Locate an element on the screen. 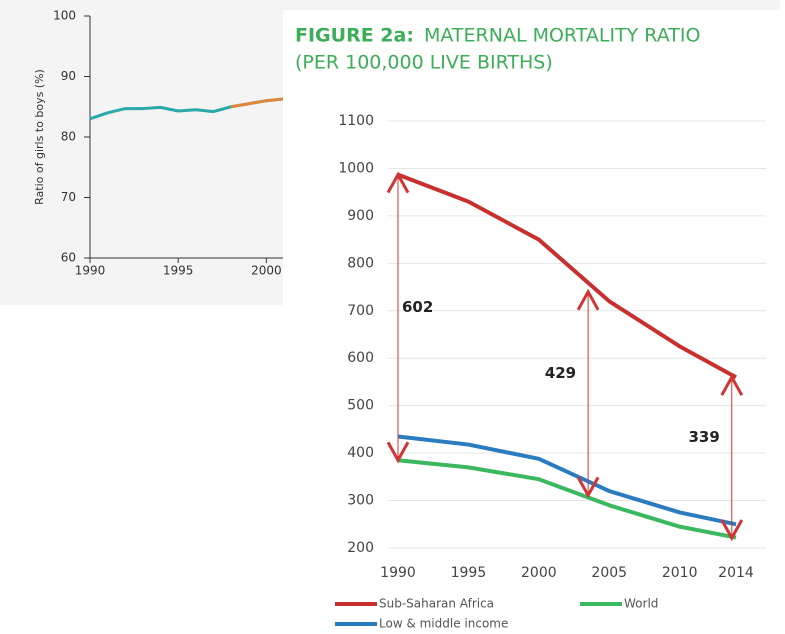 The height and width of the screenshot is (634, 785). y-tick-label: 1000 is located at coordinates (356, 168).